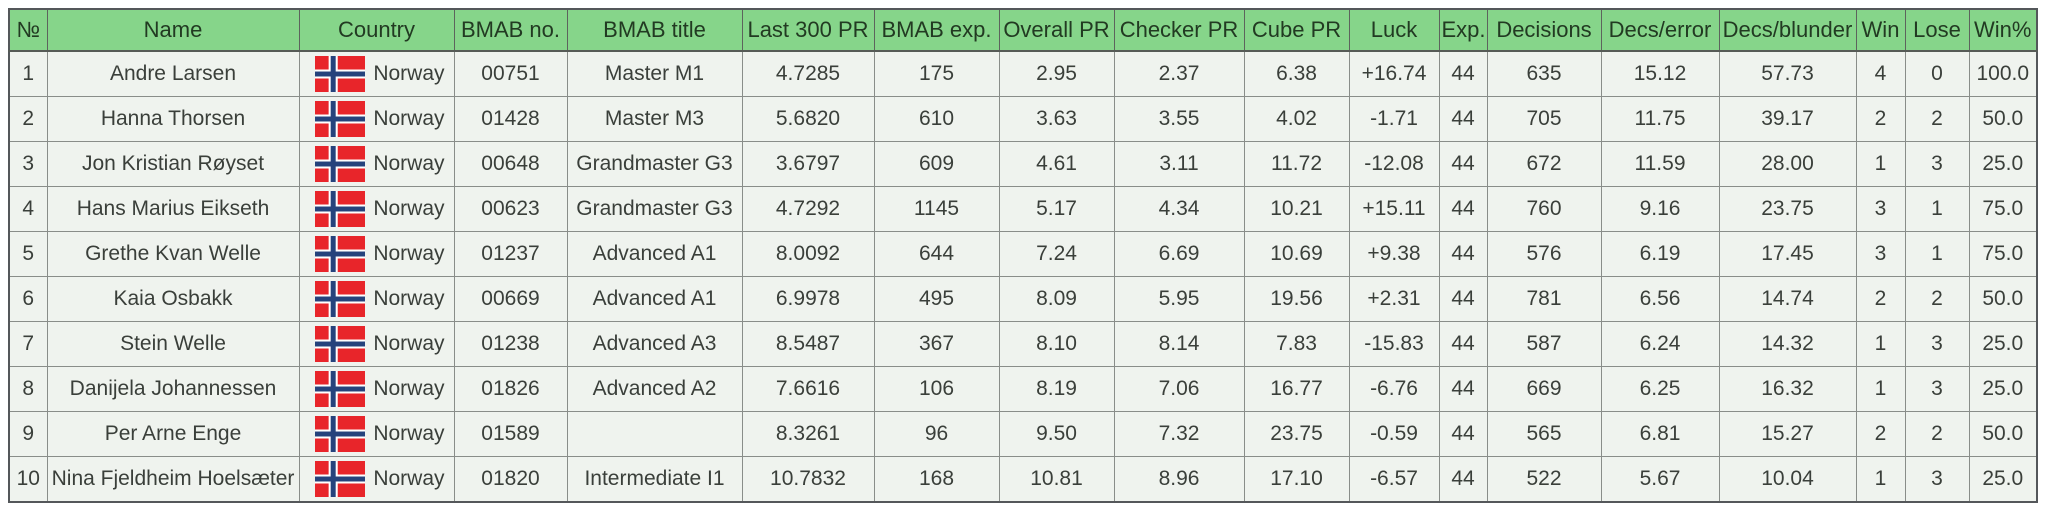 The height and width of the screenshot is (521, 2048). Describe the element at coordinates (654, 73) in the screenshot. I see `cell-bmab_title: Master M1` at that location.